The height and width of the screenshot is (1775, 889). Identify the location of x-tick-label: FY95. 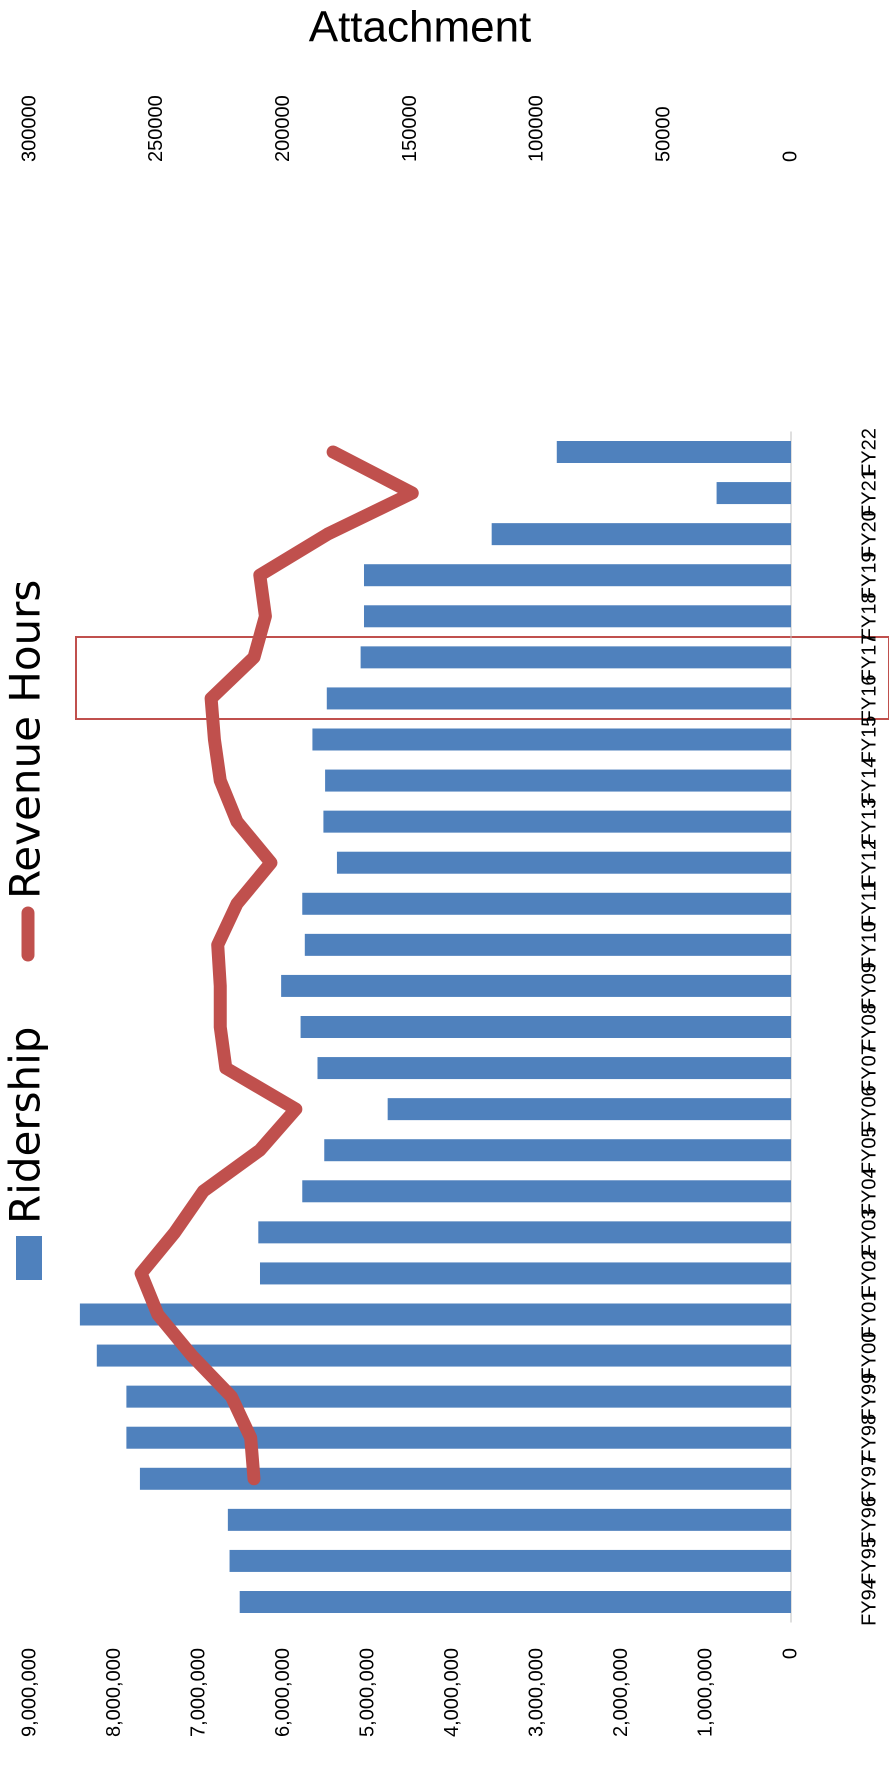
(869, 1561).